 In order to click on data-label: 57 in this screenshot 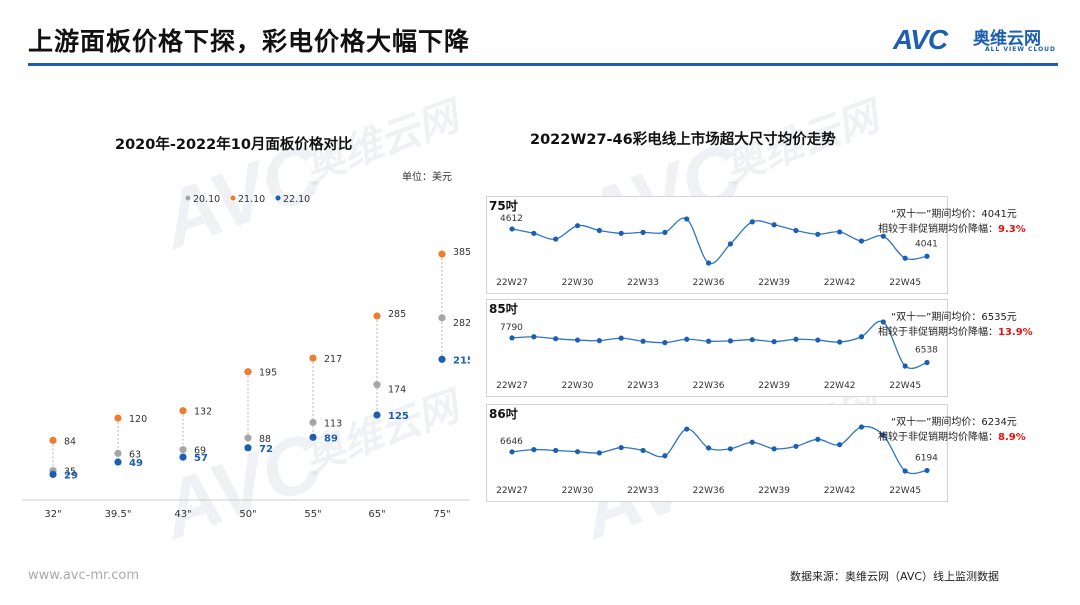, I will do `click(201, 458)`.